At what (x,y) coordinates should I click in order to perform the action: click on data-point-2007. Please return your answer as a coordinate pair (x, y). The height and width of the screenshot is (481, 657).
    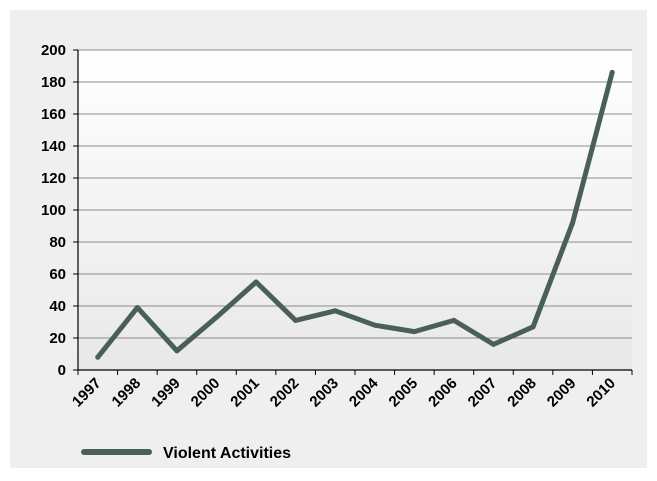
    Looking at the image, I should click on (493, 344).